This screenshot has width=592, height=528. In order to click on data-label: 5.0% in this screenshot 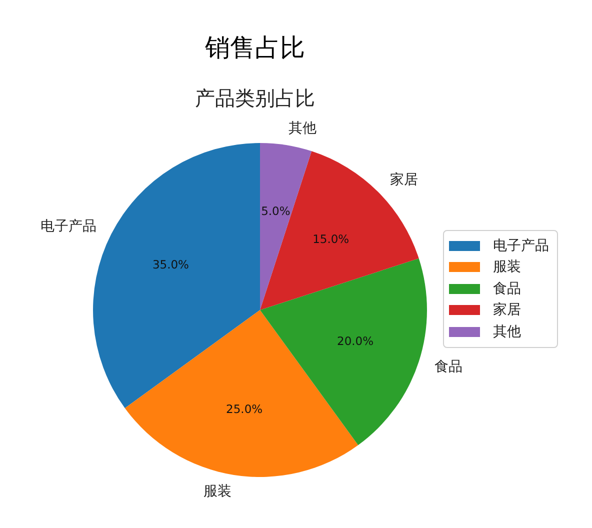, I will do `click(275, 211)`.